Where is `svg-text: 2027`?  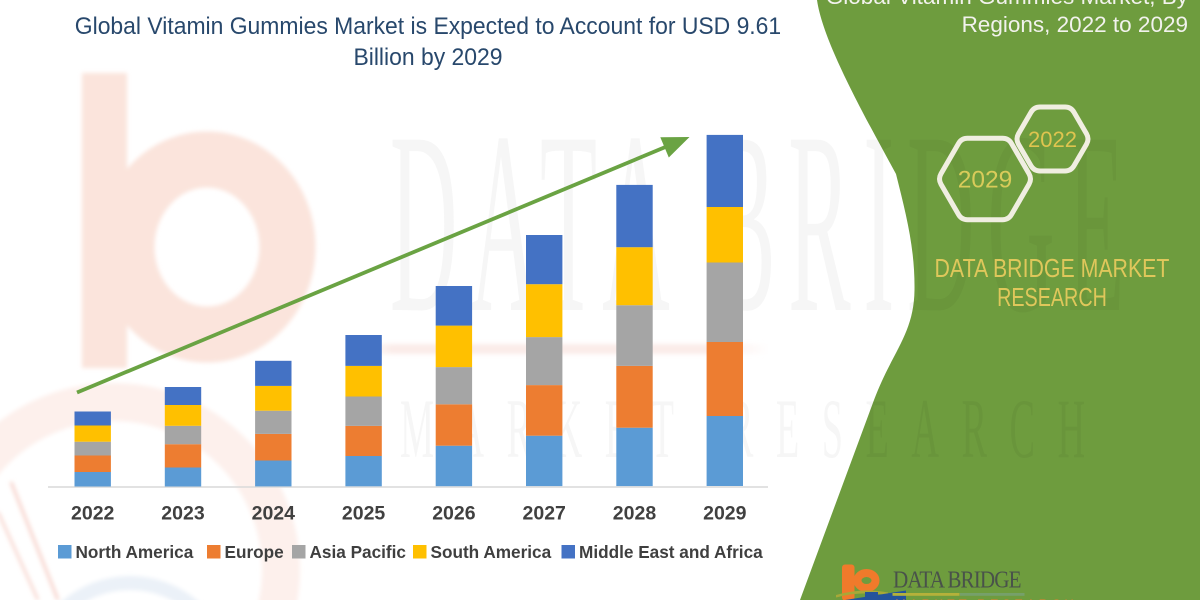 svg-text: 2027 is located at coordinates (544, 514).